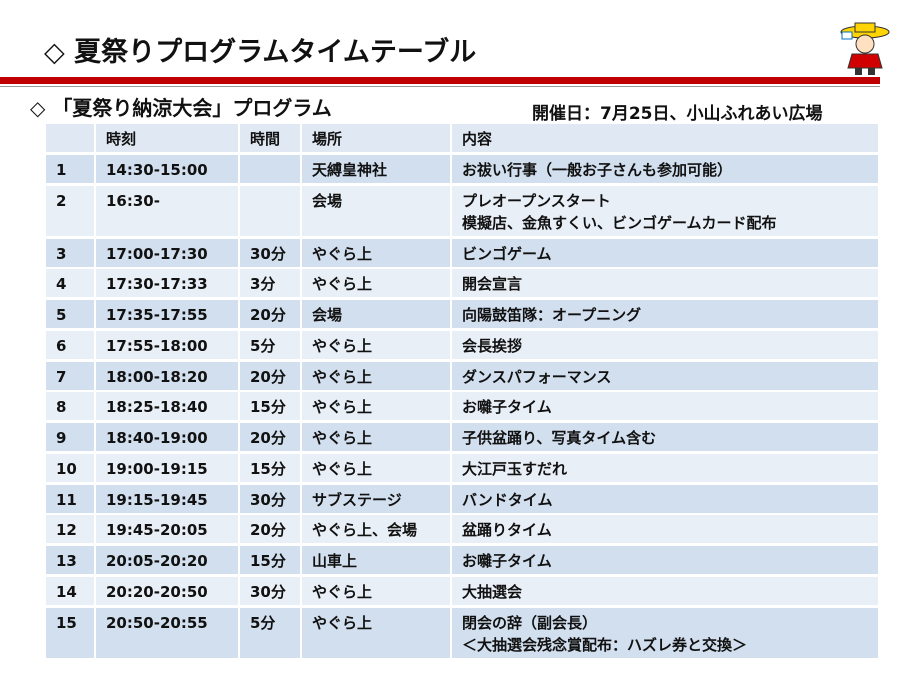  I want to click on table-cell: 天縛皇神社, so click(376, 169).